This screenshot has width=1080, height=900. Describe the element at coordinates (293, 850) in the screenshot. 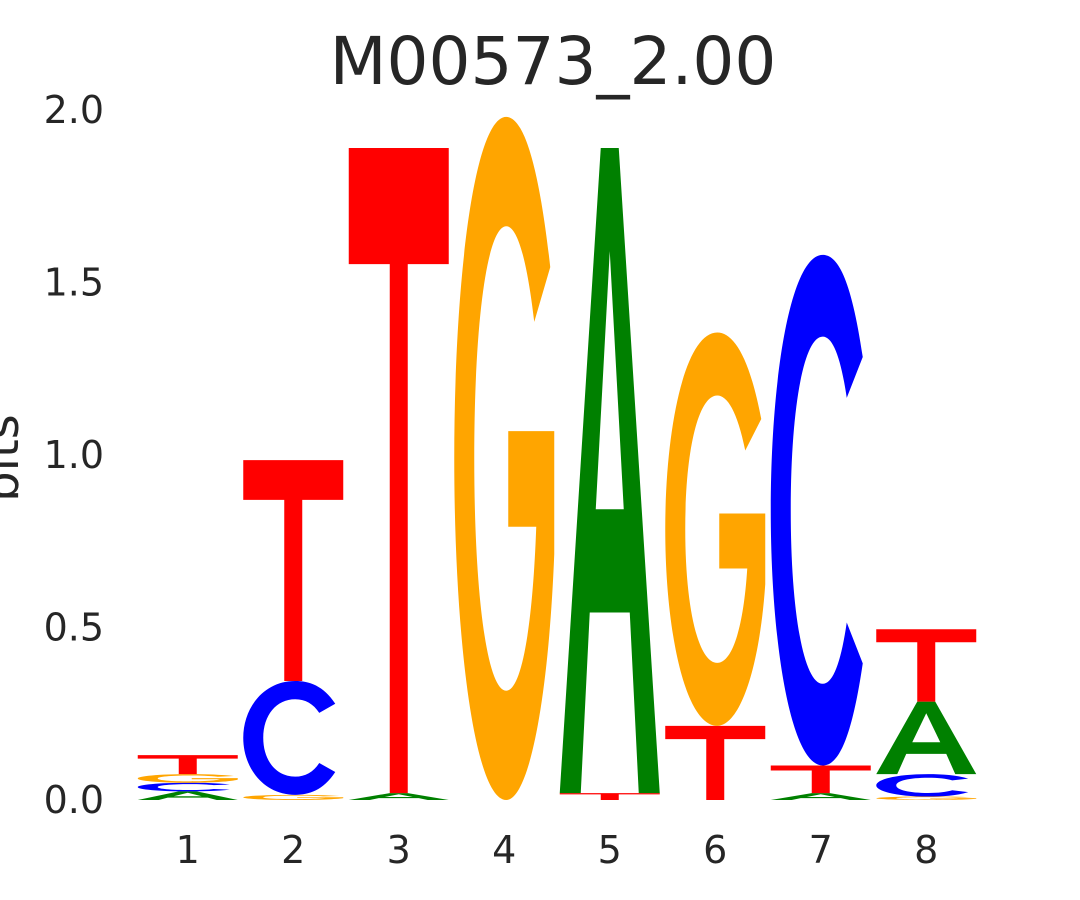

I see `x-tick-label: 2` at that location.